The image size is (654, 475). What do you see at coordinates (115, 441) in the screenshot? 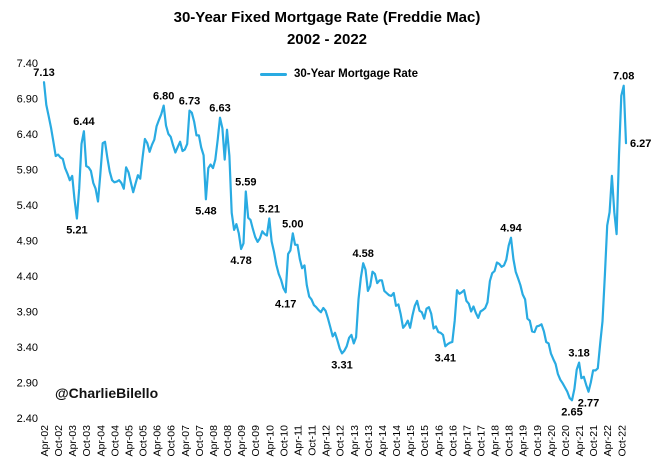
I see `svg-text: Oct-04` at bounding box center [115, 441].